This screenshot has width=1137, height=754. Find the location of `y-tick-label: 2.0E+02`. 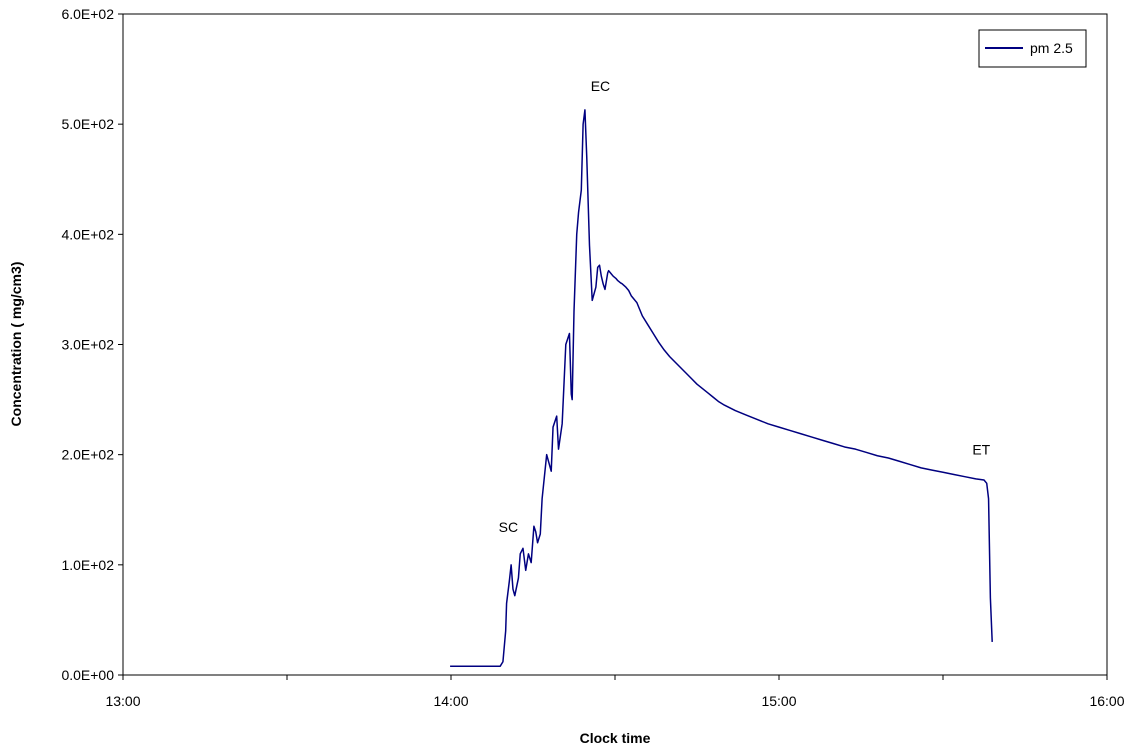

y-tick-label: 2.0E+02 is located at coordinates (87, 455).